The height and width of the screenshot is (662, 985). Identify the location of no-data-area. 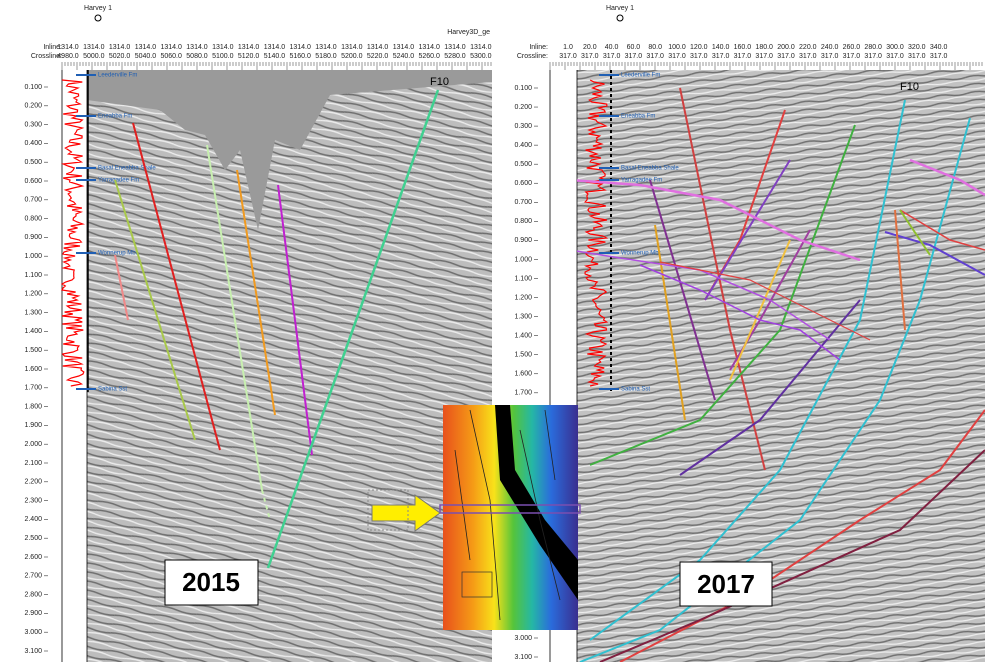
(289, 150).